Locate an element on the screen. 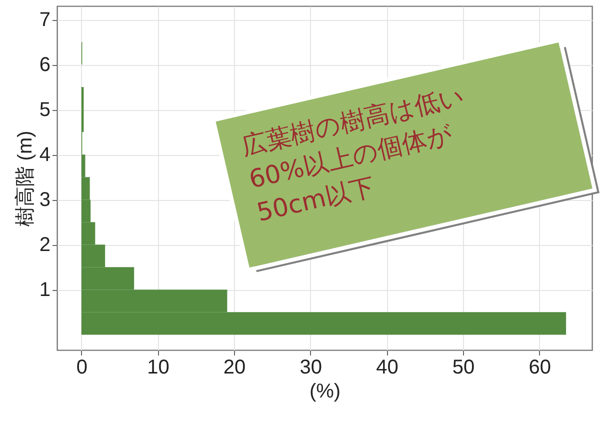 This screenshot has width=614, height=428. y-tick-label: 4 is located at coordinates (44, 155).